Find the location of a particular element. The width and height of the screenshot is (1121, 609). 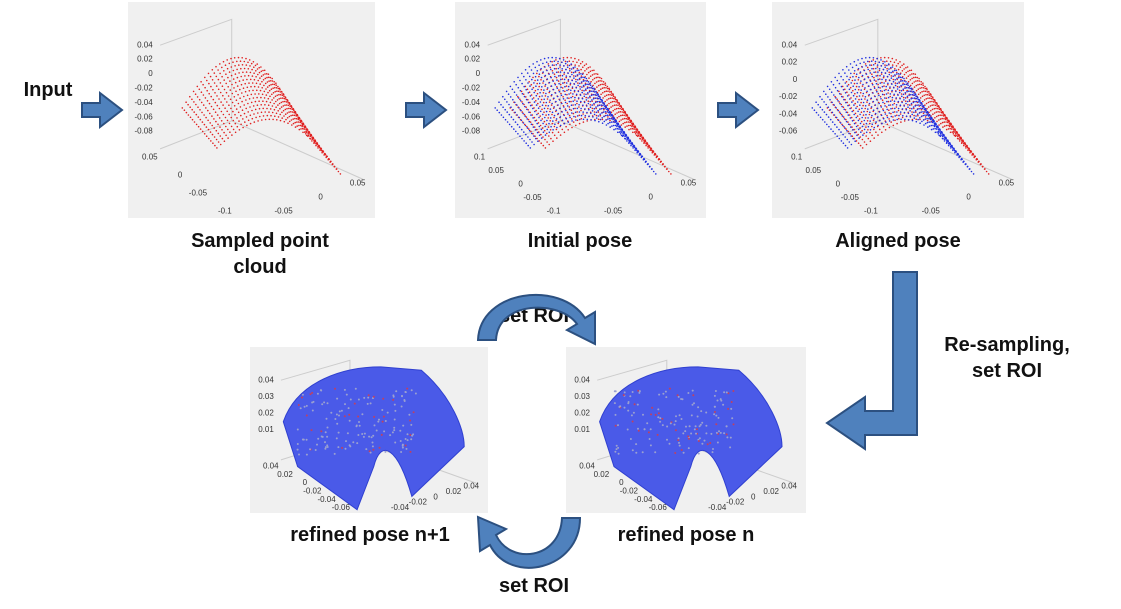

x-tick-label: 0.05 is located at coordinates (814, 170).